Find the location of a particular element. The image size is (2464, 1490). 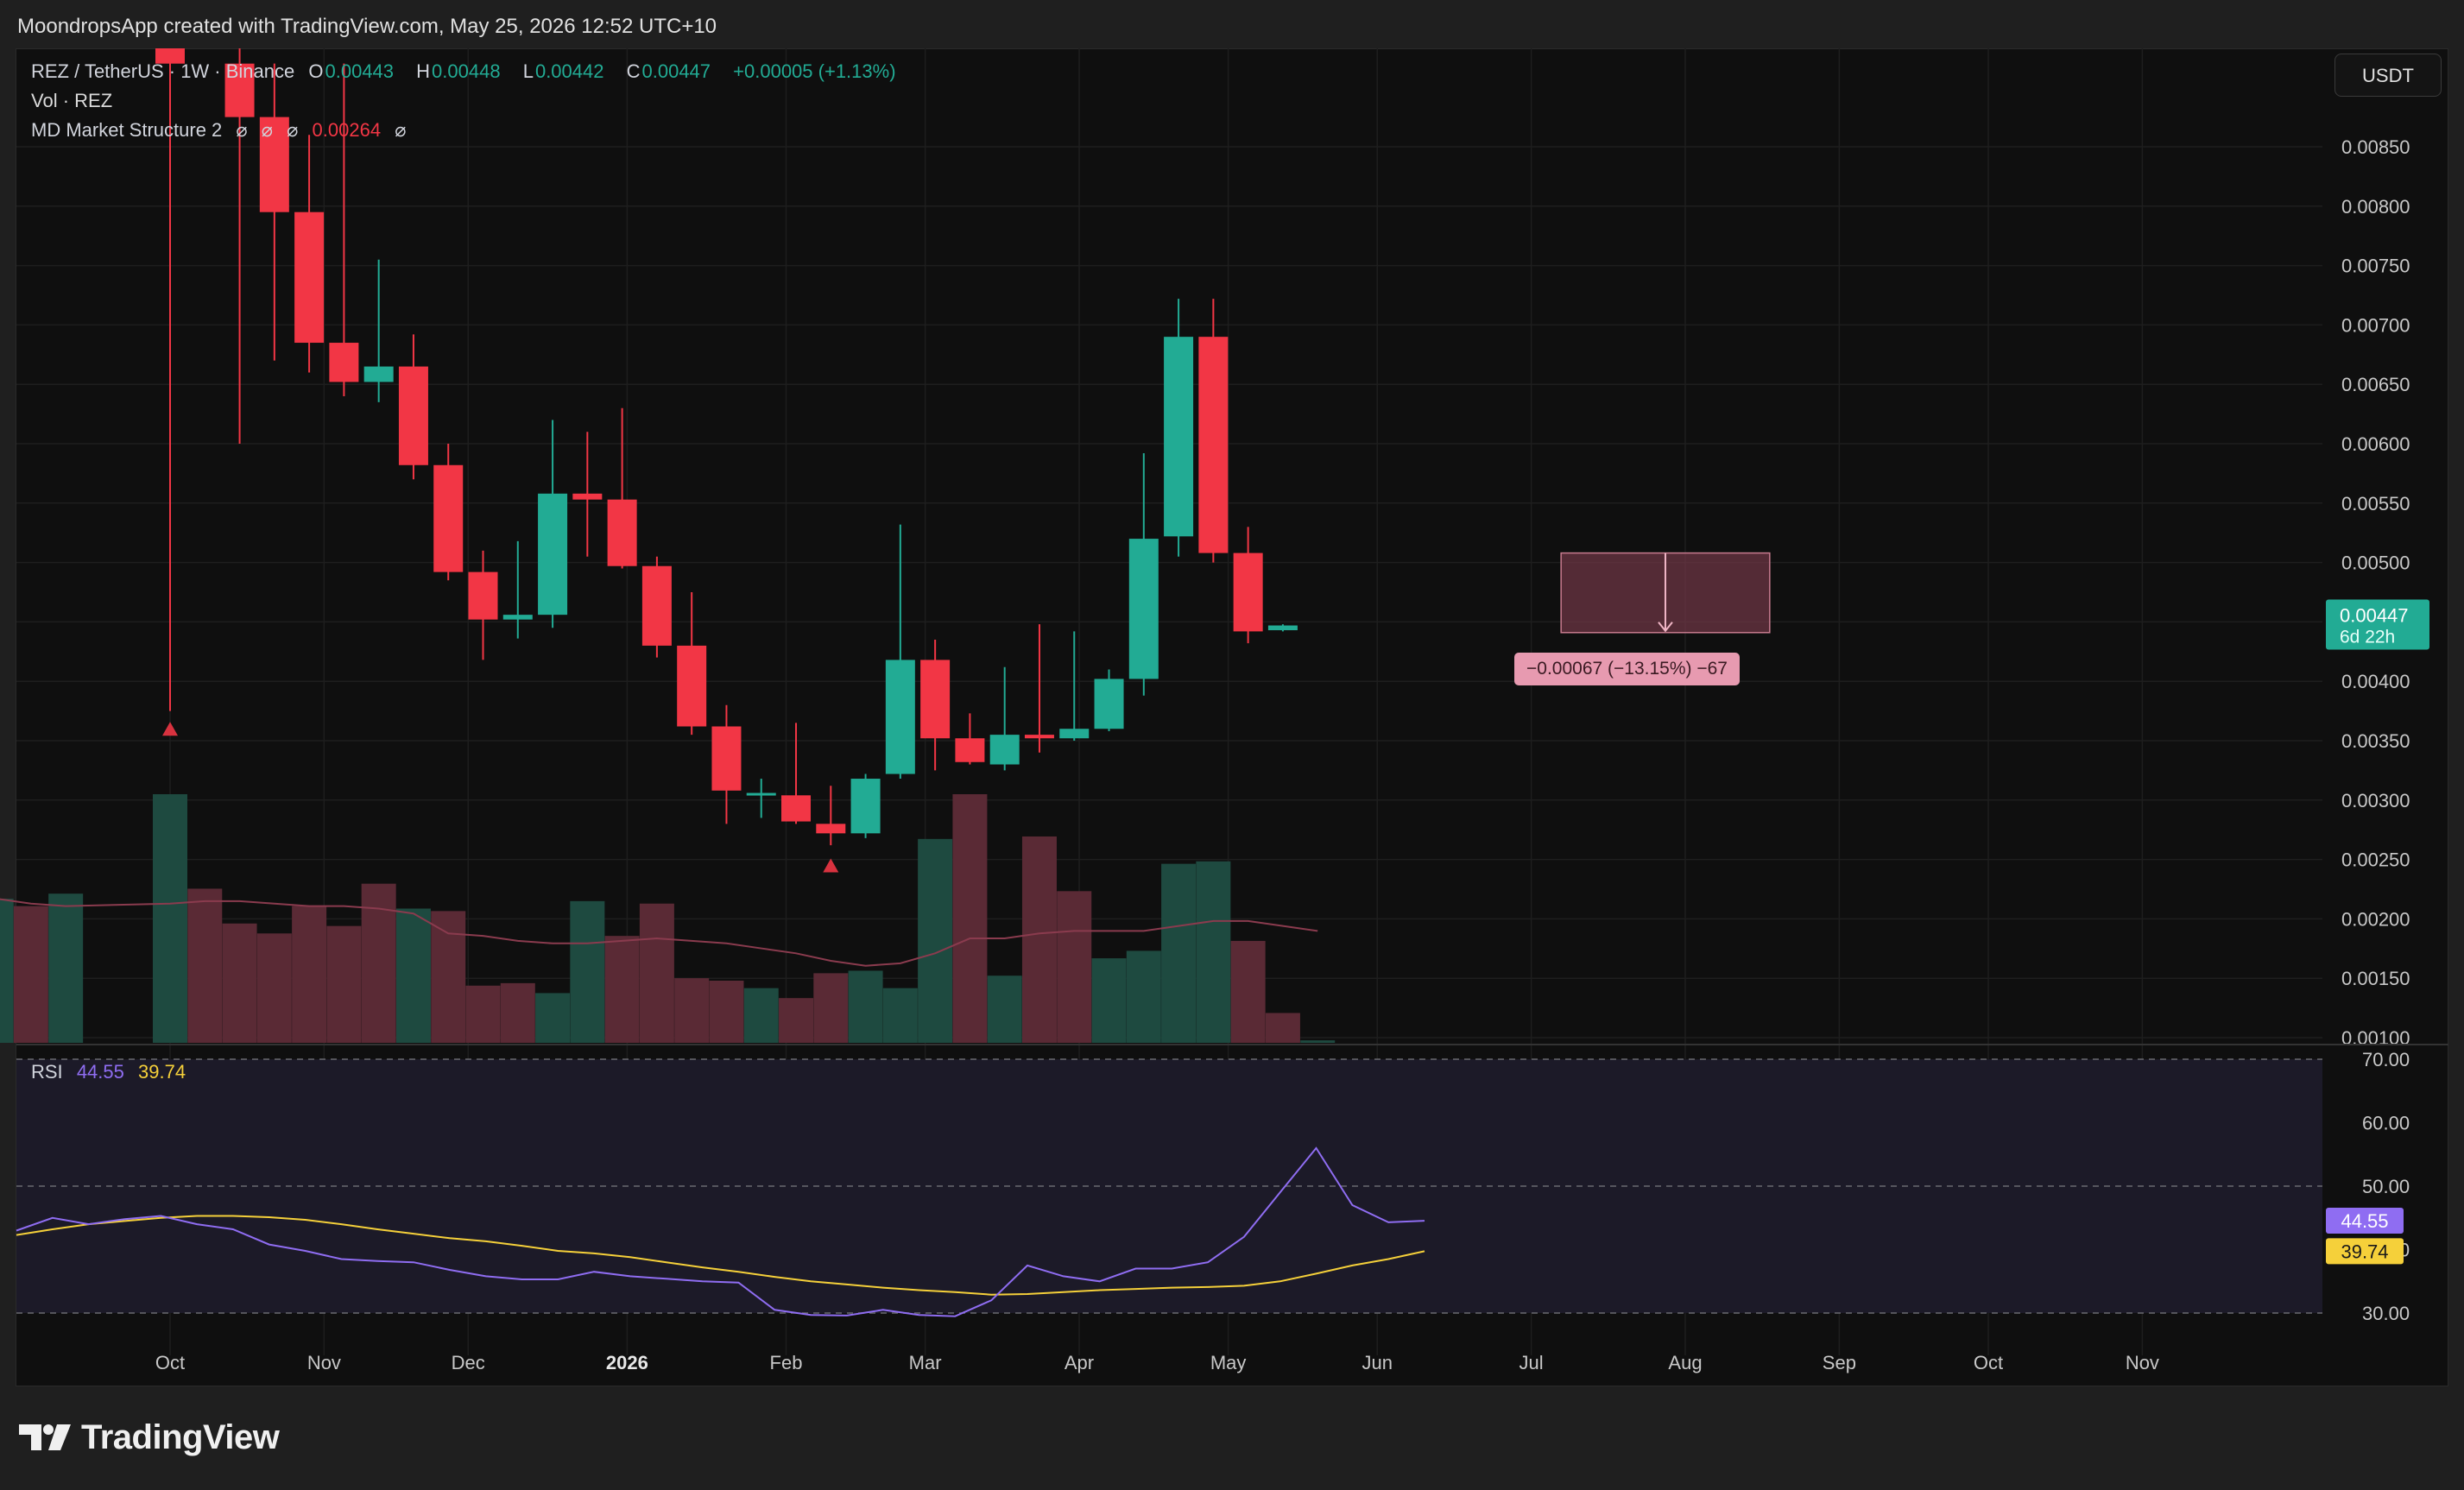

tradingview-logo: TradingView is located at coordinates (149, 1437).